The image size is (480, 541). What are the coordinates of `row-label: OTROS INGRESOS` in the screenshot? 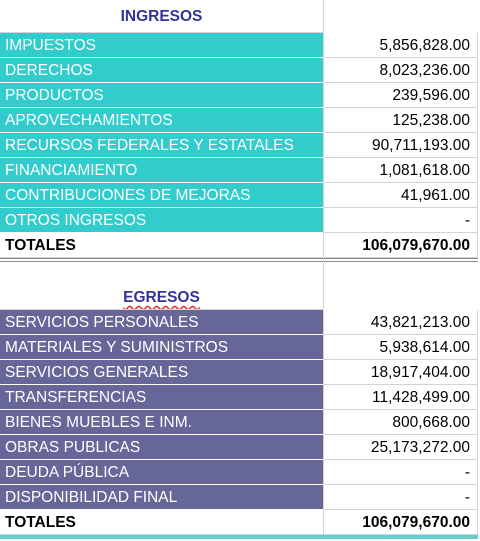 It's located at (161, 220).